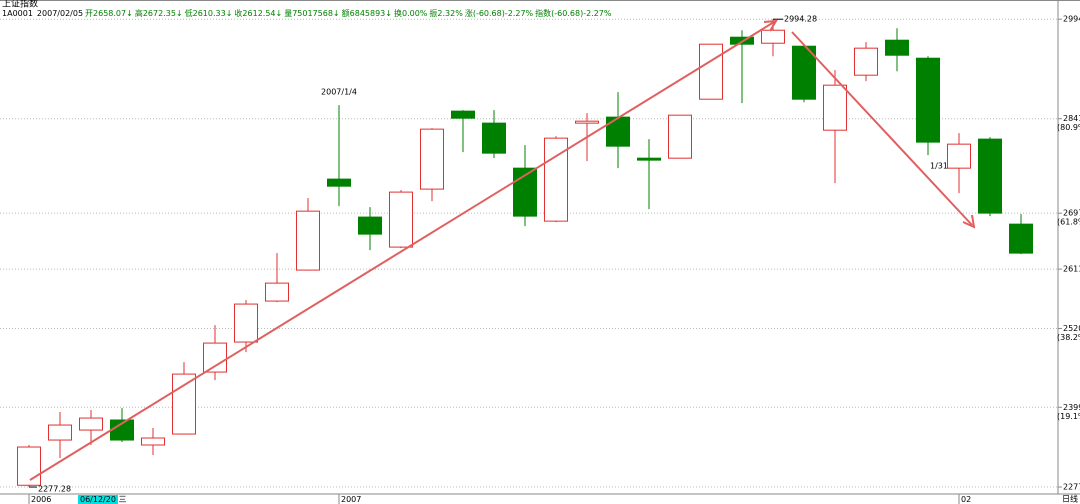 The image size is (1080, 504). Describe the element at coordinates (1071, 213) in the screenshot. I see `y-tick-label: 2697.0` at that location.